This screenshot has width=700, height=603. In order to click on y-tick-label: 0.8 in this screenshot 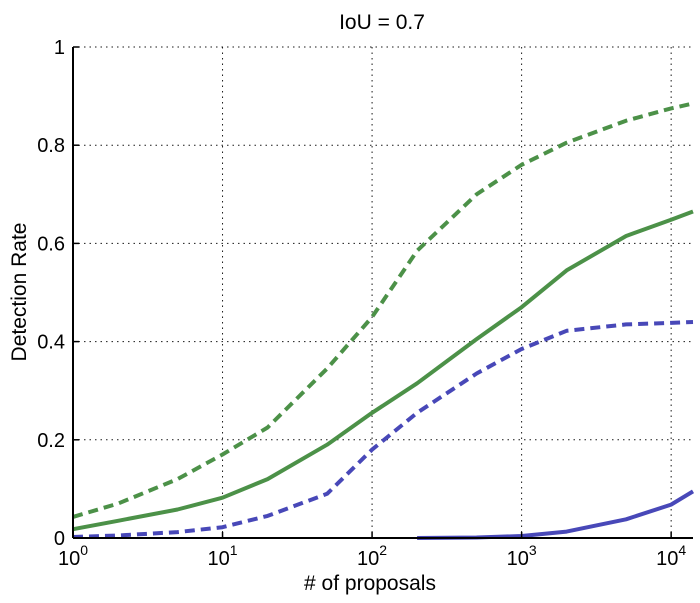, I will do `click(51, 146)`.